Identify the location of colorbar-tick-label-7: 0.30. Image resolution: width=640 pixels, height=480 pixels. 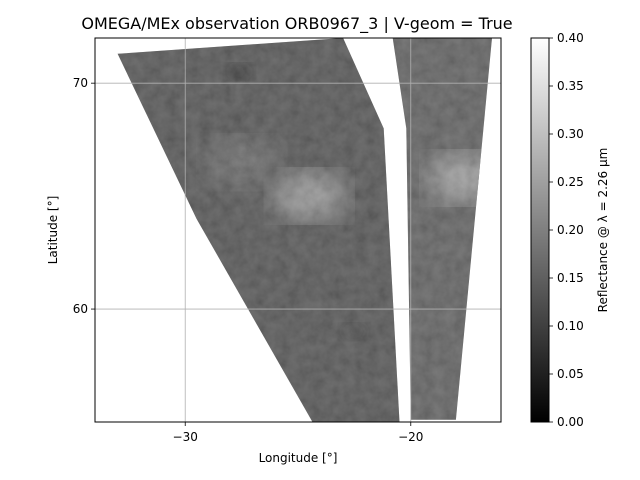
(570, 134).